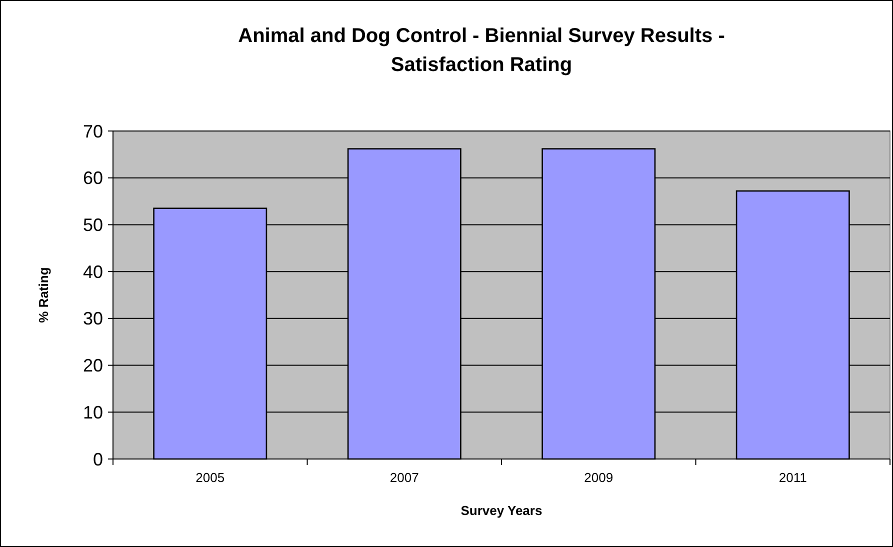 The height and width of the screenshot is (547, 893). What do you see at coordinates (92, 412) in the screenshot?
I see `y-tick-label: 10` at bounding box center [92, 412].